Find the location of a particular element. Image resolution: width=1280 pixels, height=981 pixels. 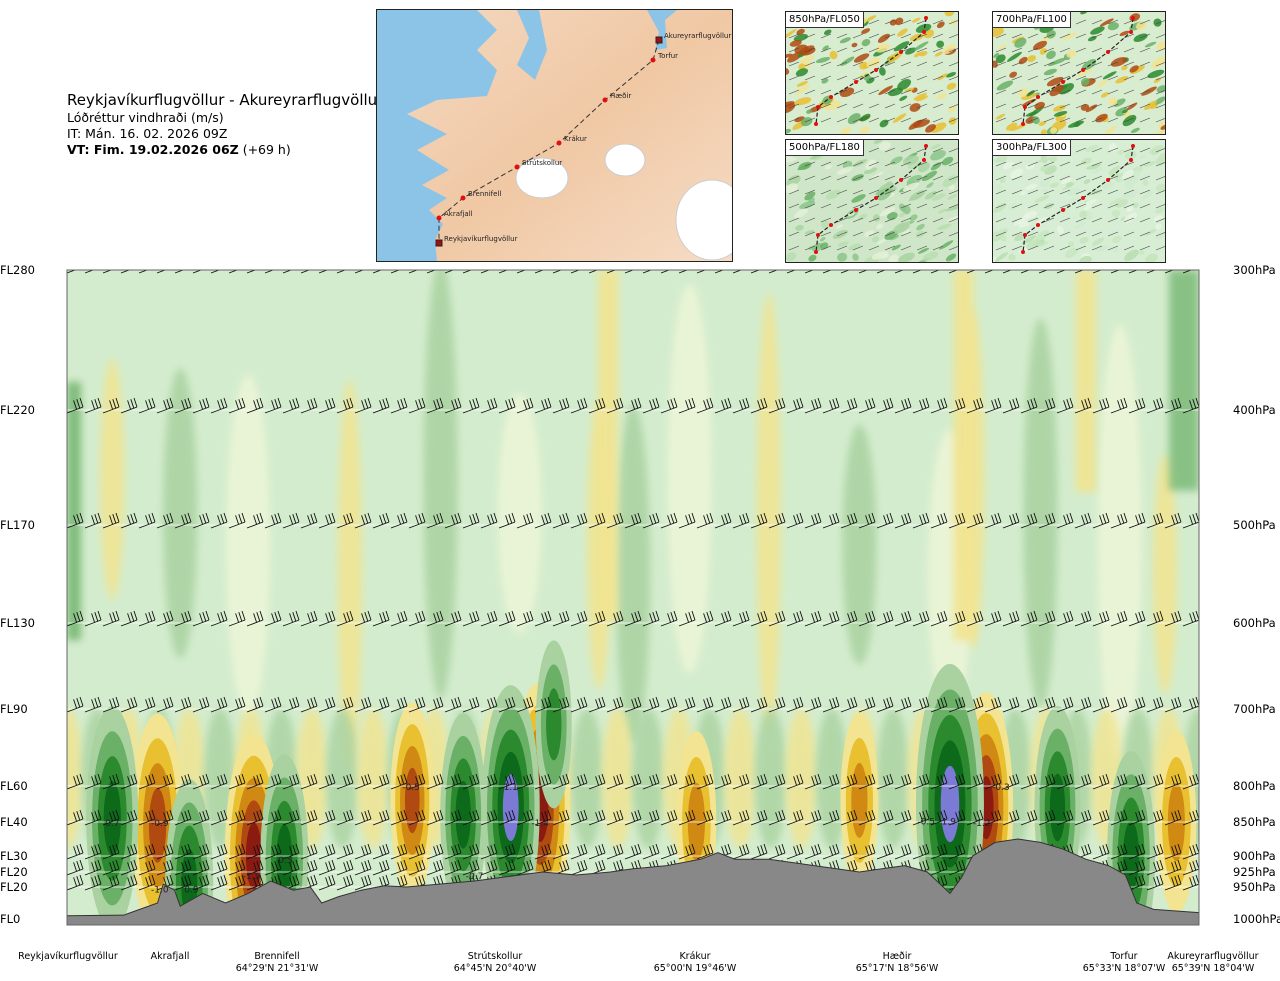

waypoint-label: Reykjavíkurflugvöllur is located at coordinates (68, 957).